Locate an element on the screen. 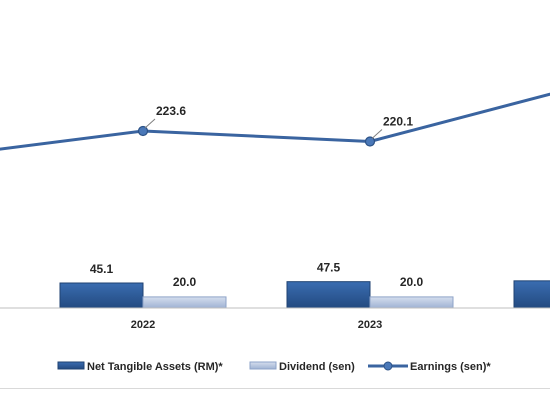  label-dividend-2022: 20.0 is located at coordinates (185, 282).